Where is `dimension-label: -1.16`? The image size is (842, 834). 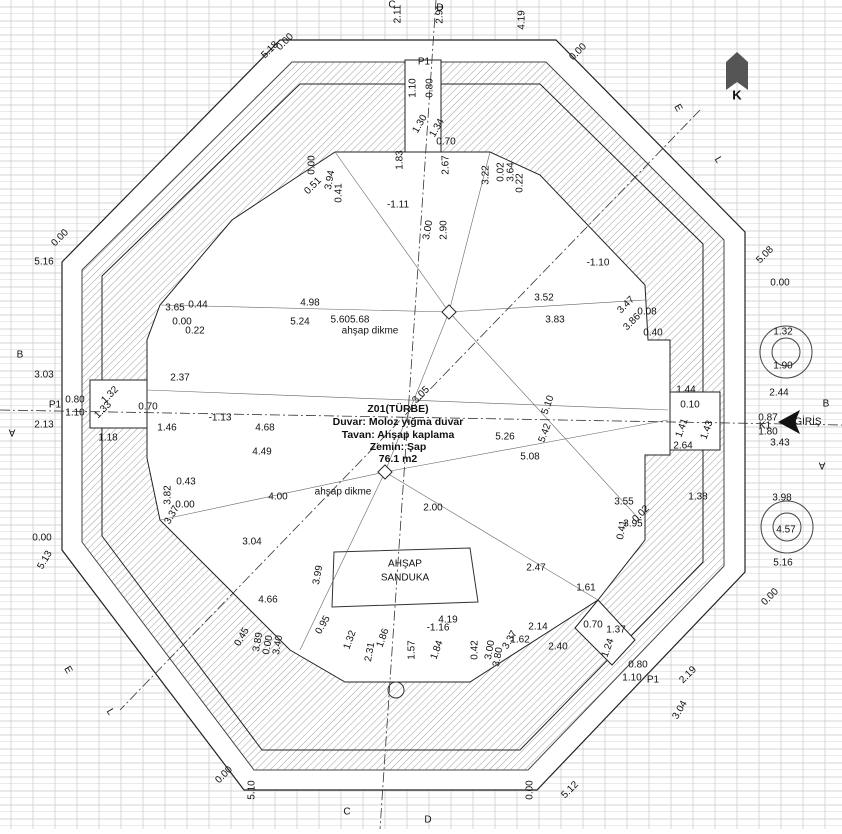
dimension-label: -1.16 is located at coordinates (438, 628).